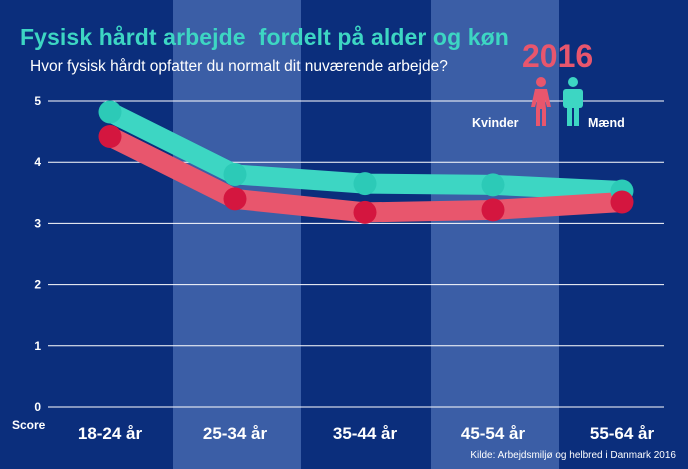  Describe the element at coordinates (37, 407) in the screenshot. I see `y-tick-label: 0` at that location.